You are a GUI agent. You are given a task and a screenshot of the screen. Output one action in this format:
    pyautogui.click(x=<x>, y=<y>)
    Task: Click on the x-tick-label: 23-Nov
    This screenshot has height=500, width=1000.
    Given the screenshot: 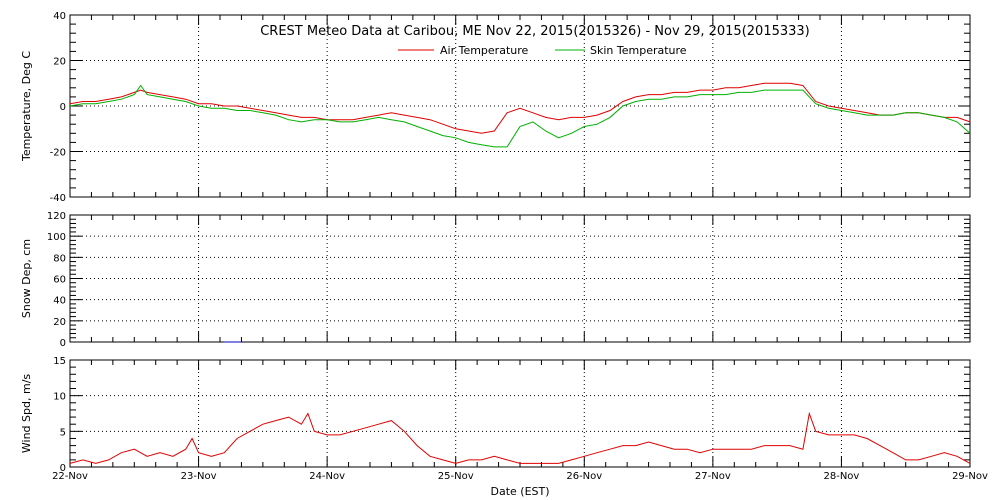 What is the action you would take?
    pyautogui.click(x=199, y=476)
    